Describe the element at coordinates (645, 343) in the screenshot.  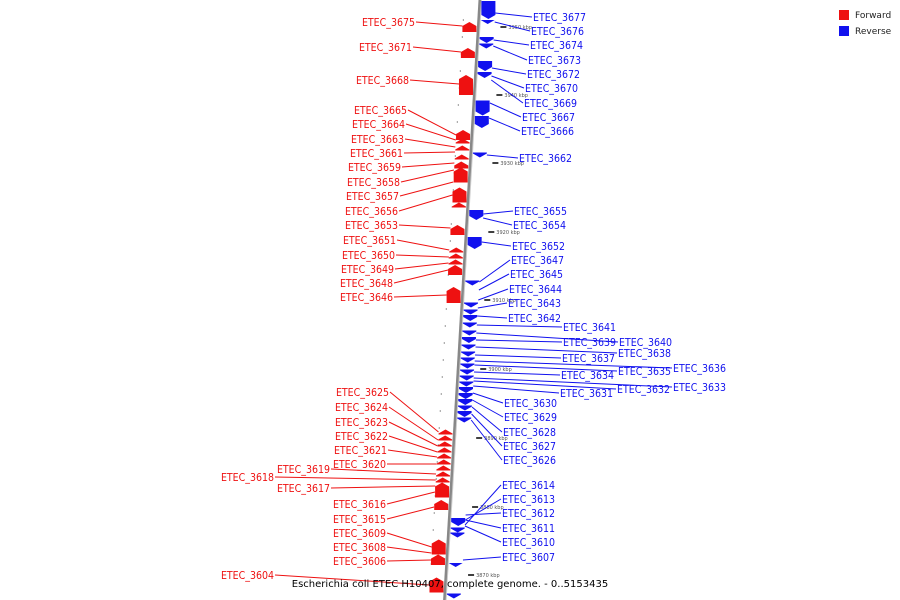
I see `gene-label-reverse: ETEC_3640` at that location.